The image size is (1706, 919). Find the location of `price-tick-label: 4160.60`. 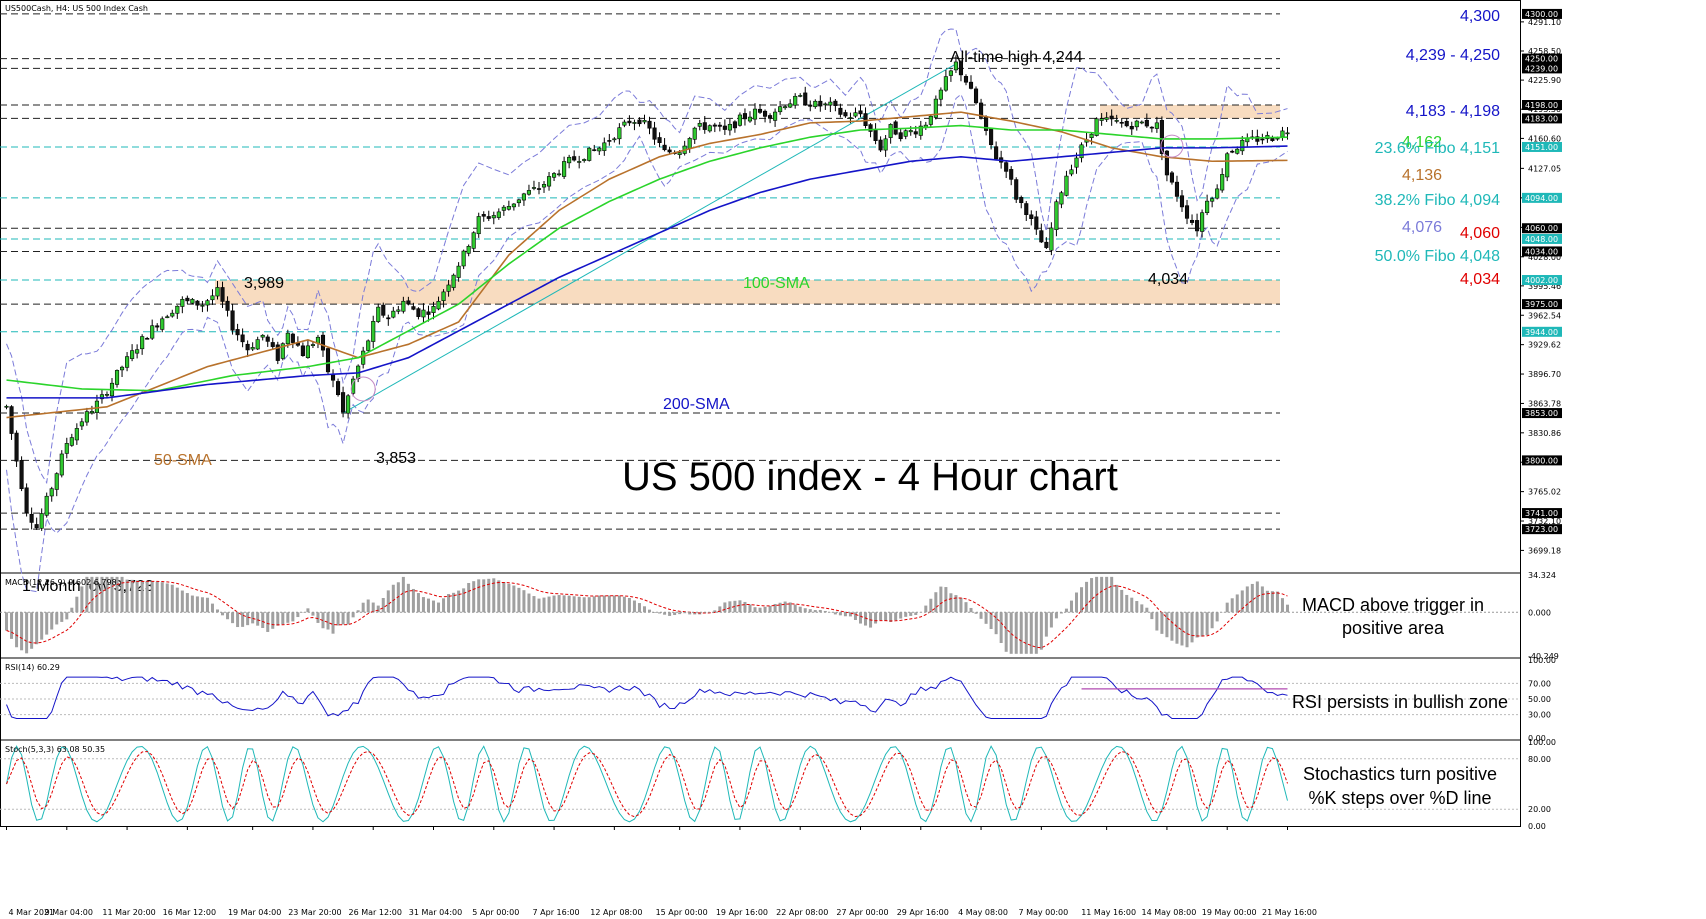

price-tick-label: 4160.60 is located at coordinates (1544, 138).